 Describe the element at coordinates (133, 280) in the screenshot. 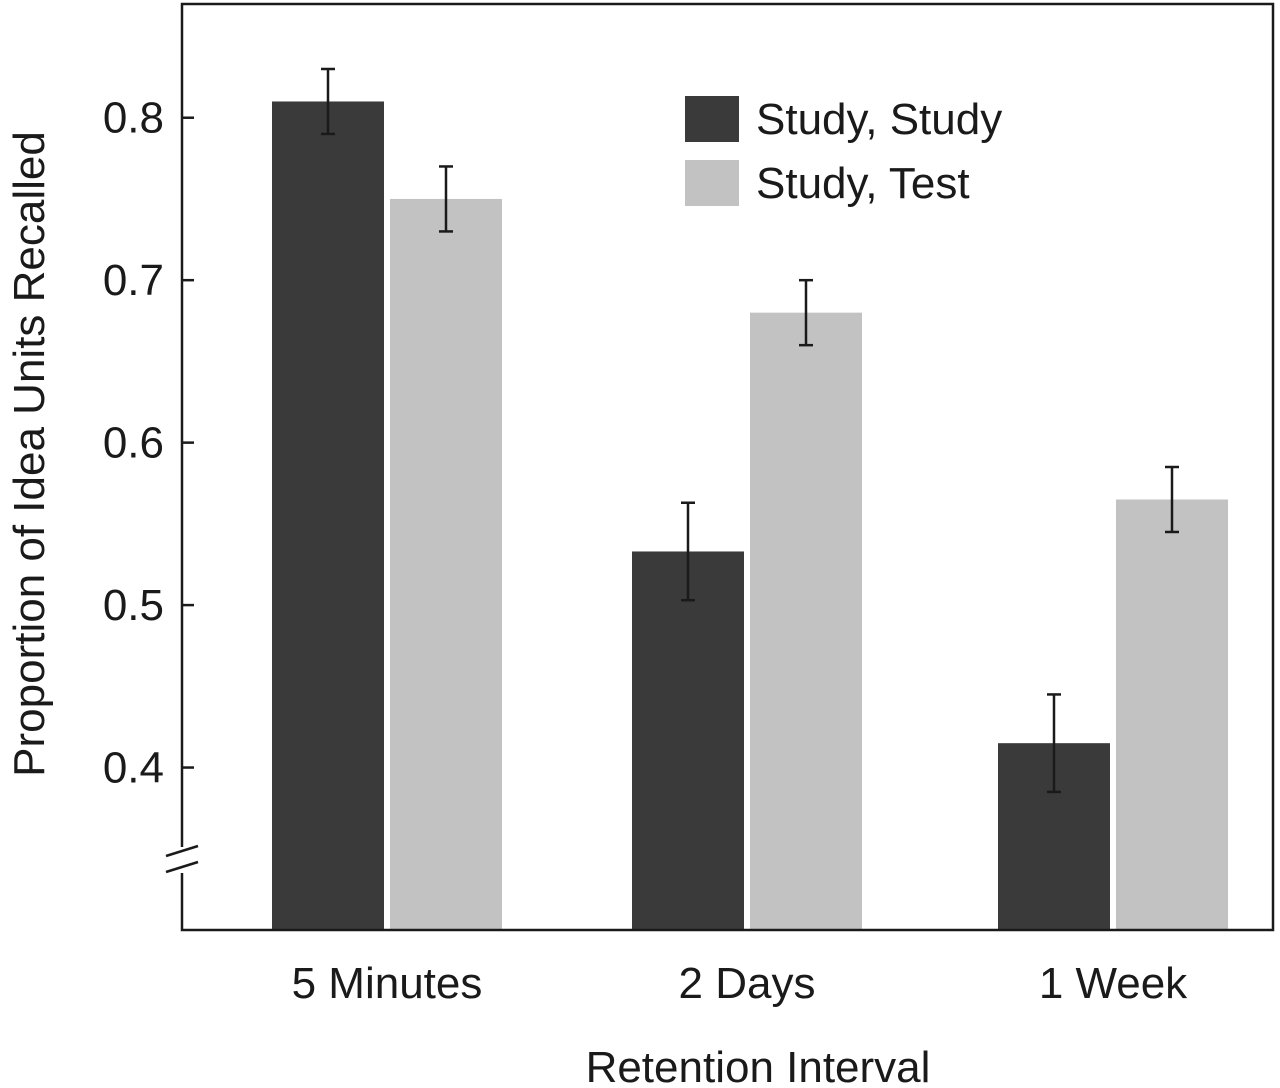

I see `y-tick-label: 0.7` at that location.